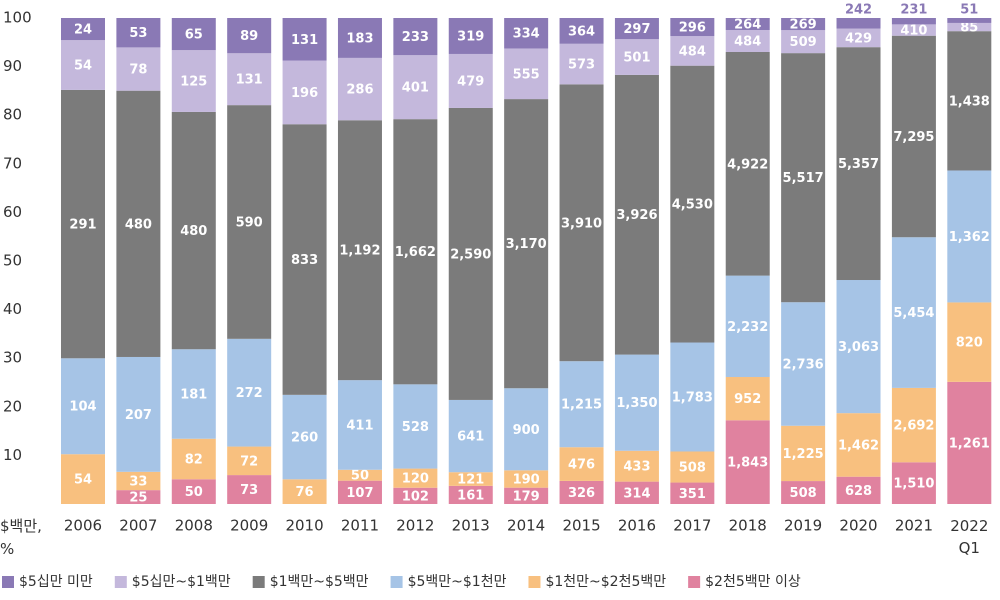 This screenshot has height=600, width=1000. What do you see at coordinates (605, 582) in the screenshot?
I see `legend-label: $1천만~$2천5백만` at bounding box center [605, 582].